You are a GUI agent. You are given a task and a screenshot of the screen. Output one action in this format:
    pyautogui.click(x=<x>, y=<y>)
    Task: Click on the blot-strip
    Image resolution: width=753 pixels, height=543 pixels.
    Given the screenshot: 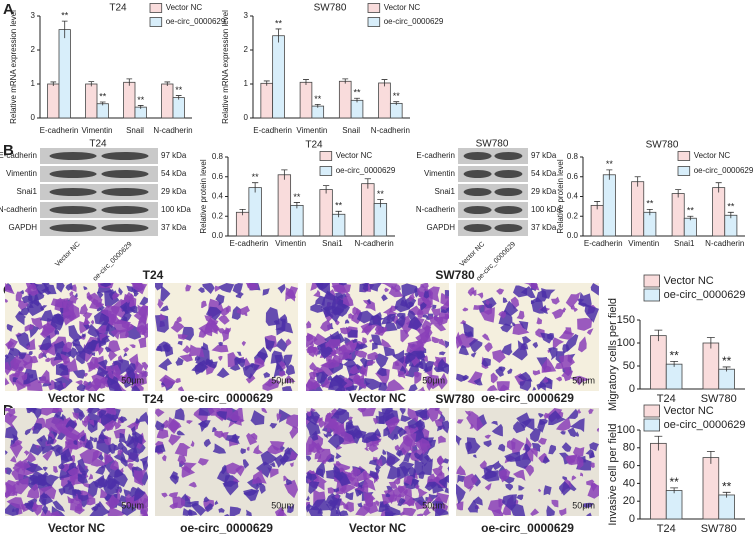 What is the action you would take?
    pyautogui.click(x=493, y=156)
    